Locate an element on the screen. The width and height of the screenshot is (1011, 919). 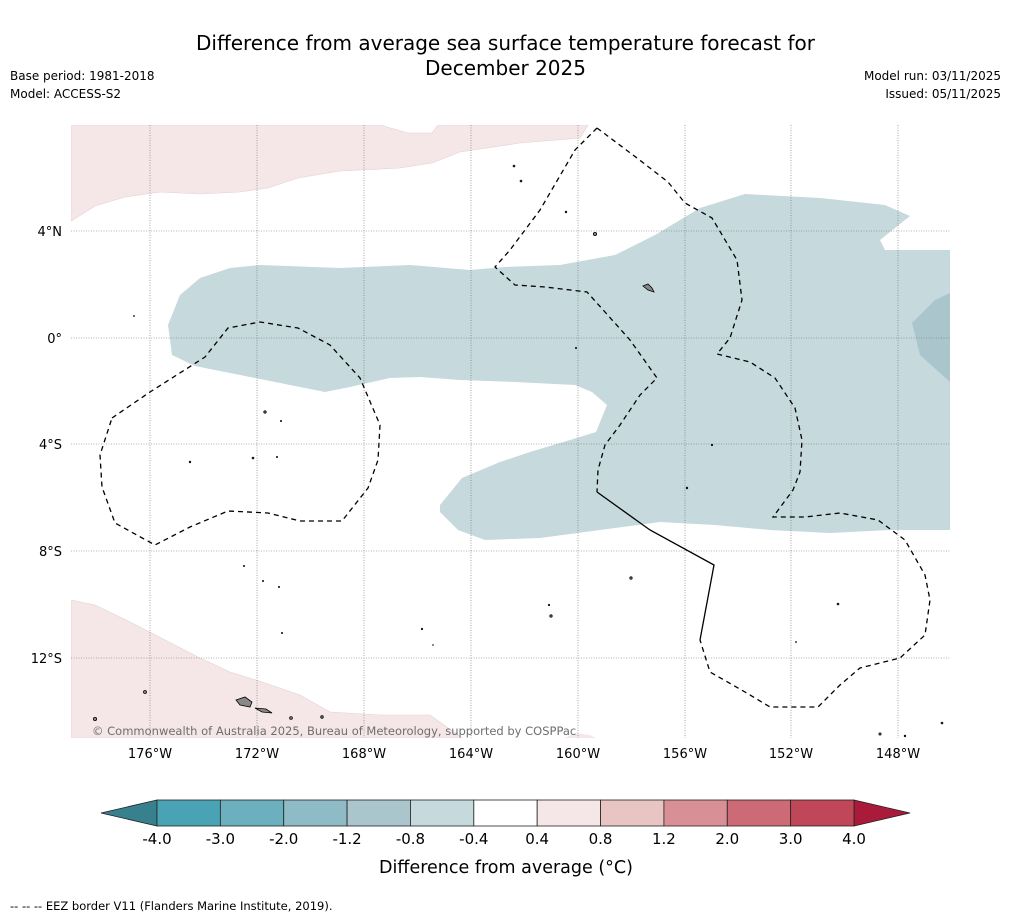
colorbar-tick-label: -4.0 is located at coordinates (156, 839).